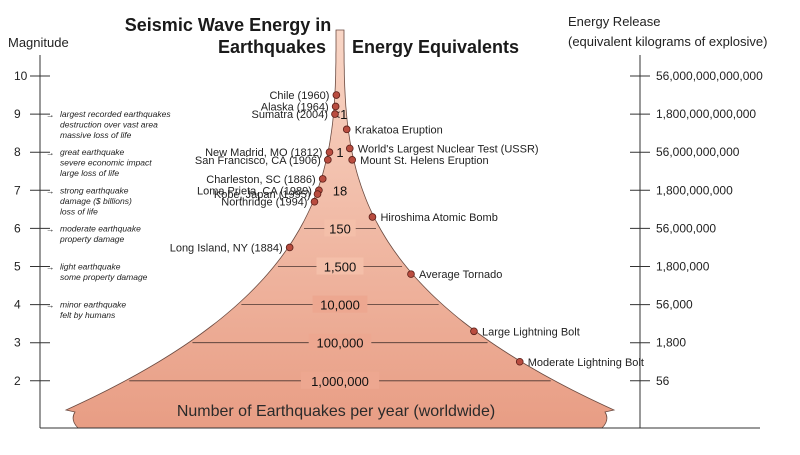  What do you see at coordinates (272, 47) in the screenshot?
I see `main-title-line2: Earthquakes` at bounding box center [272, 47].